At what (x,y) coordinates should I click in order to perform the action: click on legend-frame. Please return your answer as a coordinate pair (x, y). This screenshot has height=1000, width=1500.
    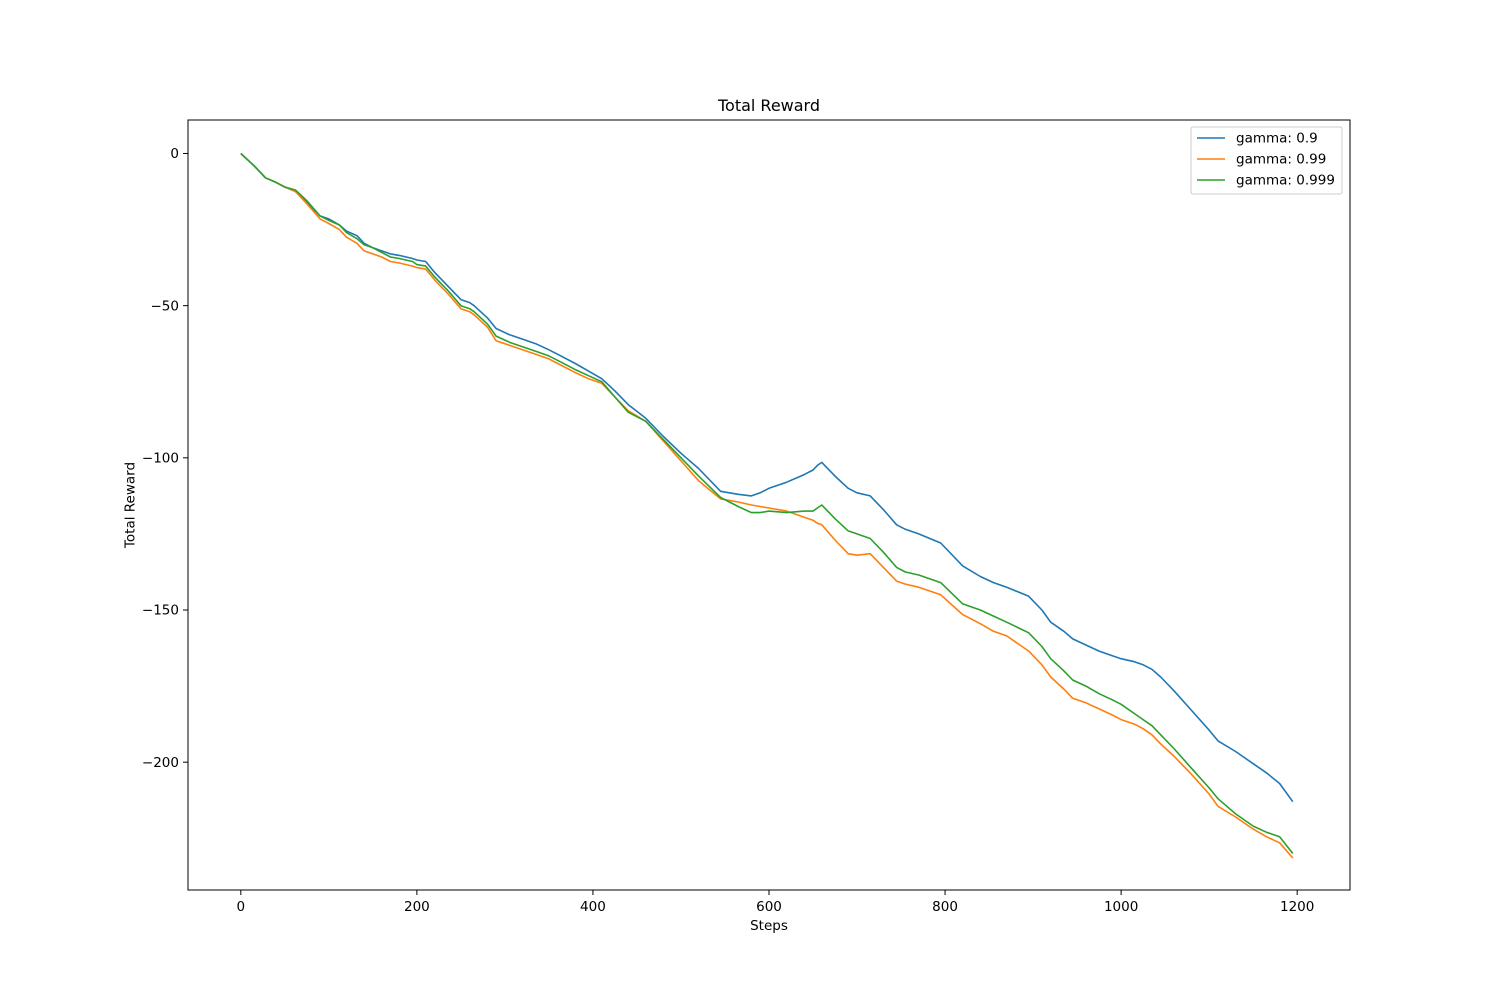
    Looking at the image, I should click on (1266, 160).